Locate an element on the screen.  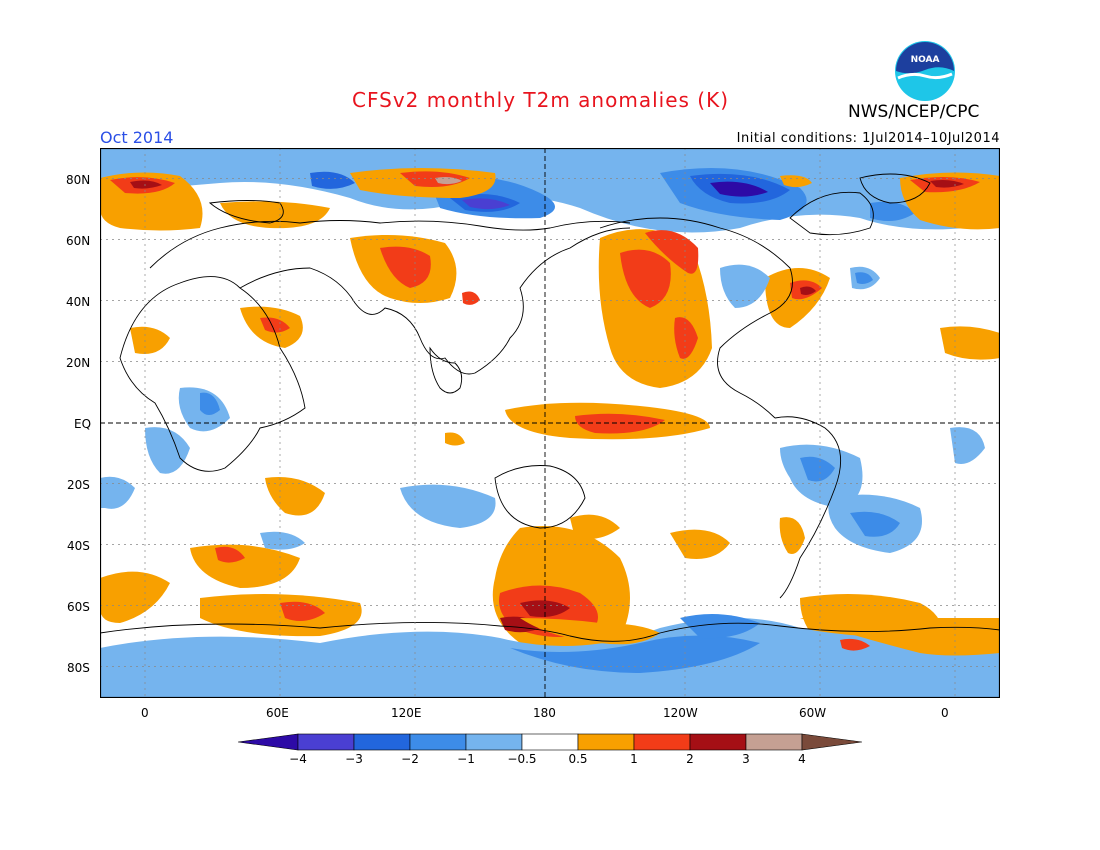
lat-label: 20S is located at coordinates (78, 485).